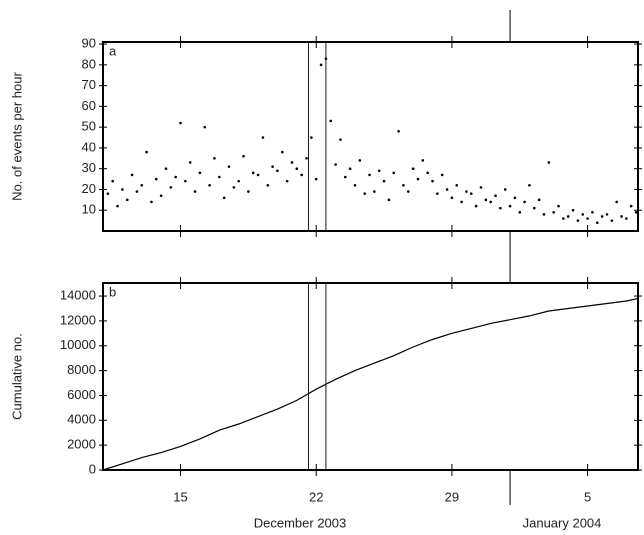  Describe the element at coordinates (587, 496) in the screenshot. I see `x-tick-label: 5` at that location.